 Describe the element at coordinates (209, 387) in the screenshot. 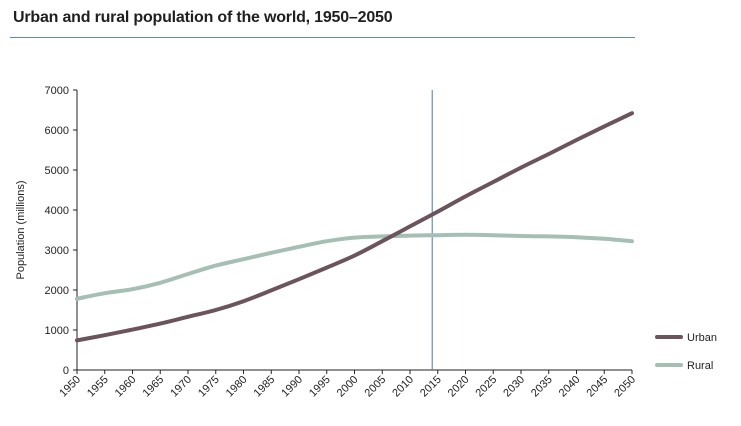

I see `x-tick-label: 1975` at that location.